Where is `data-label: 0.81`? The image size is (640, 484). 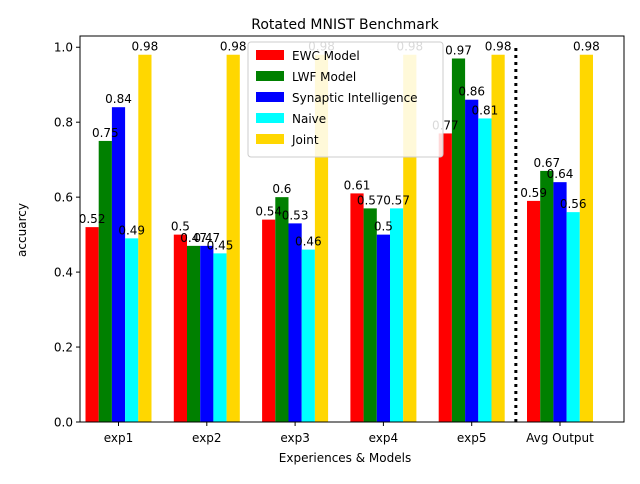 data-label: 0.81 is located at coordinates (485, 110).